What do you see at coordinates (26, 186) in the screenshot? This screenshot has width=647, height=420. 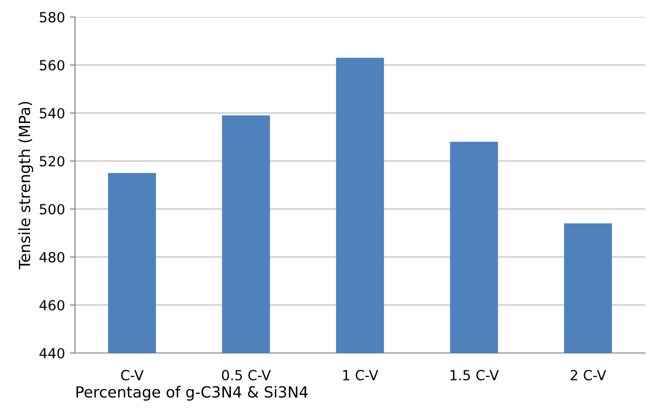 I see `y-axis-title: Tensile strength (MPa)` at bounding box center [26, 186].